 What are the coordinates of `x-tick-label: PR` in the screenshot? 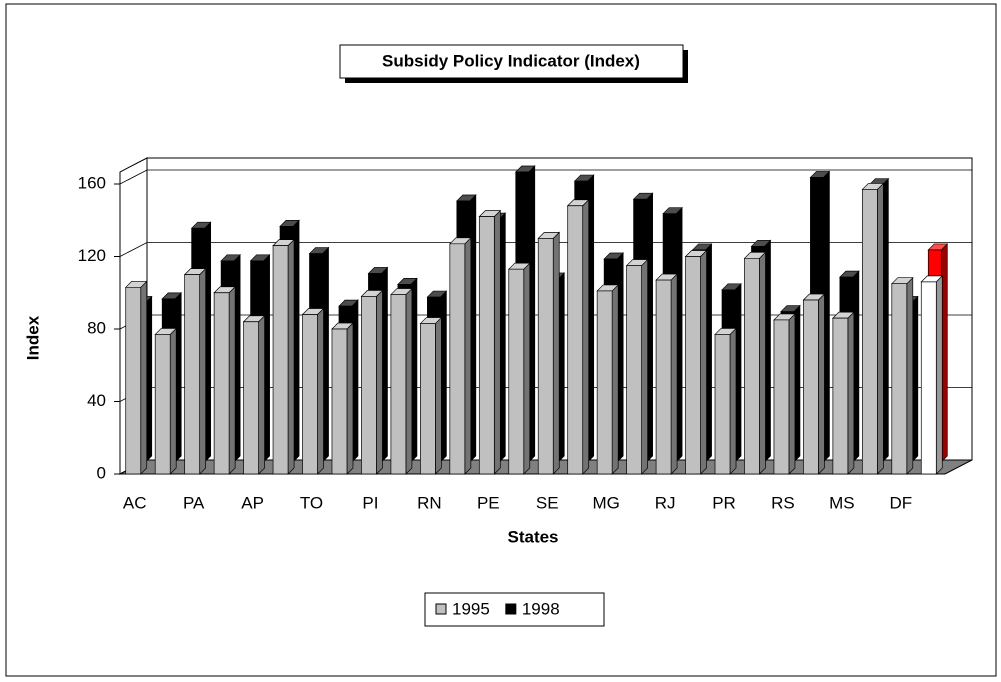 It's located at (724, 502).